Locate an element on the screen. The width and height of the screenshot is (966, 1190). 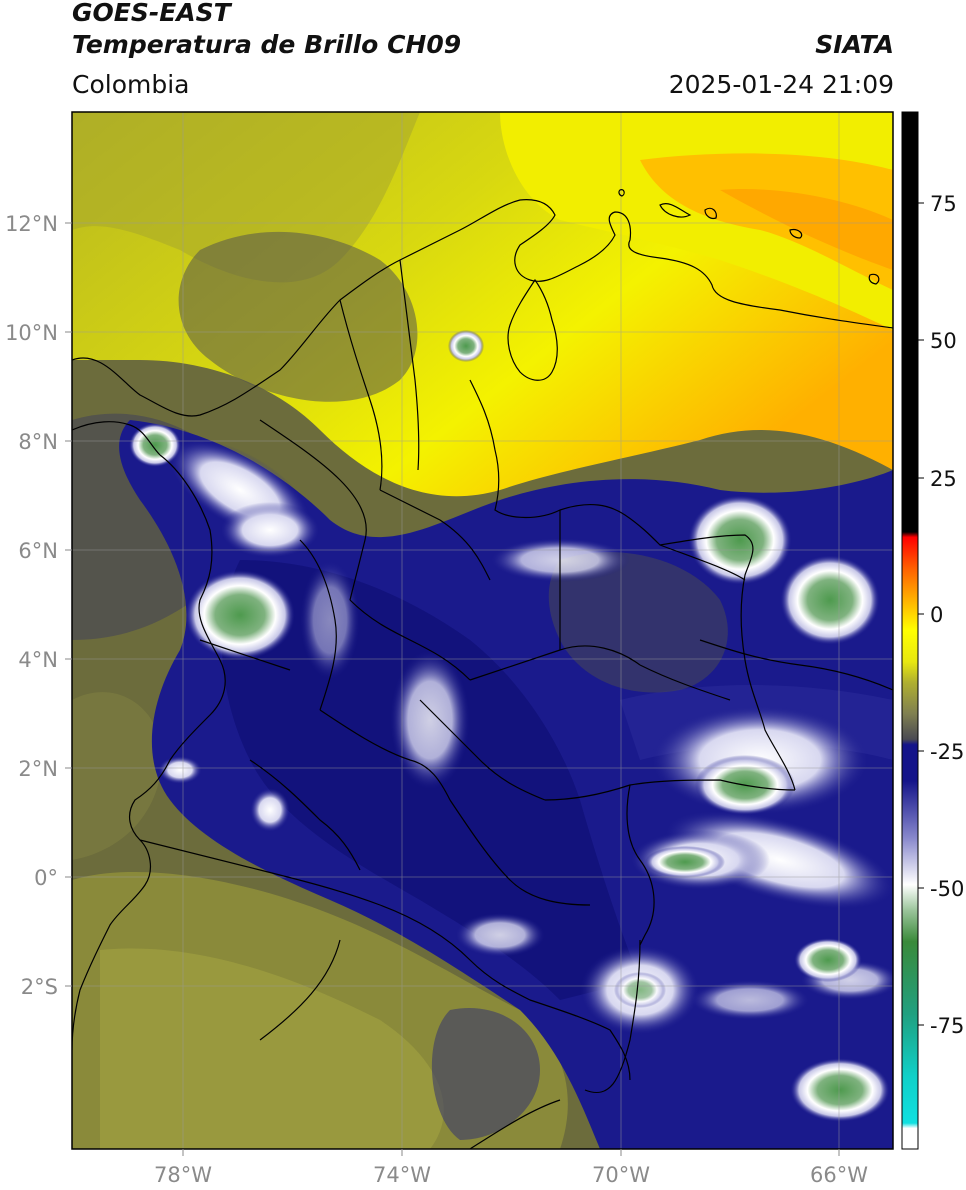
lon-tick-label: 78°W is located at coordinates (183, 1175).